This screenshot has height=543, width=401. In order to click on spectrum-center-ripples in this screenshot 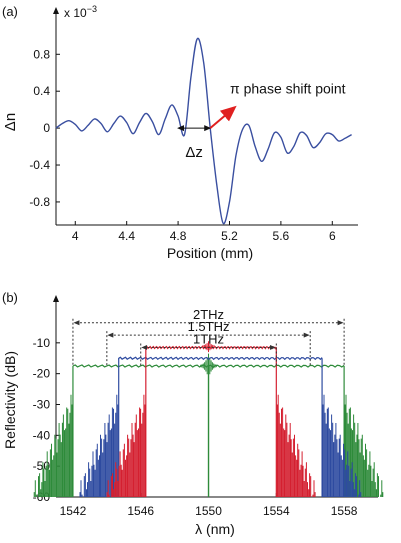, I will do `click(208, 366)`.